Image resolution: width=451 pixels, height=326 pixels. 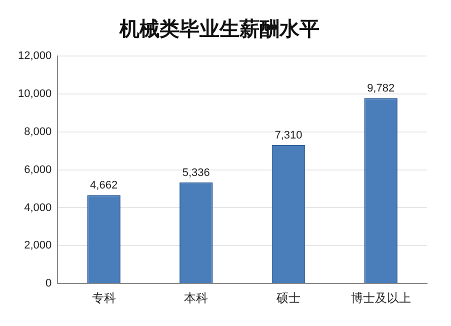 I want to click on data-label: 9,782, so click(x=381, y=88).